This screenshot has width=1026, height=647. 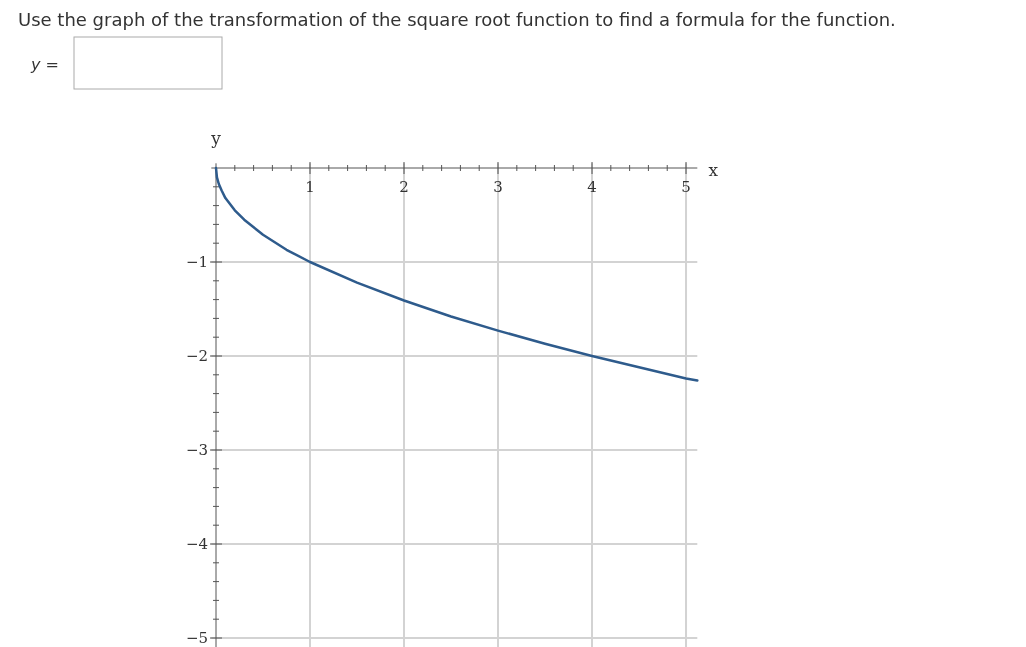 What do you see at coordinates (196, 544) in the screenshot?
I see `y-tick-label: −4` at bounding box center [196, 544].